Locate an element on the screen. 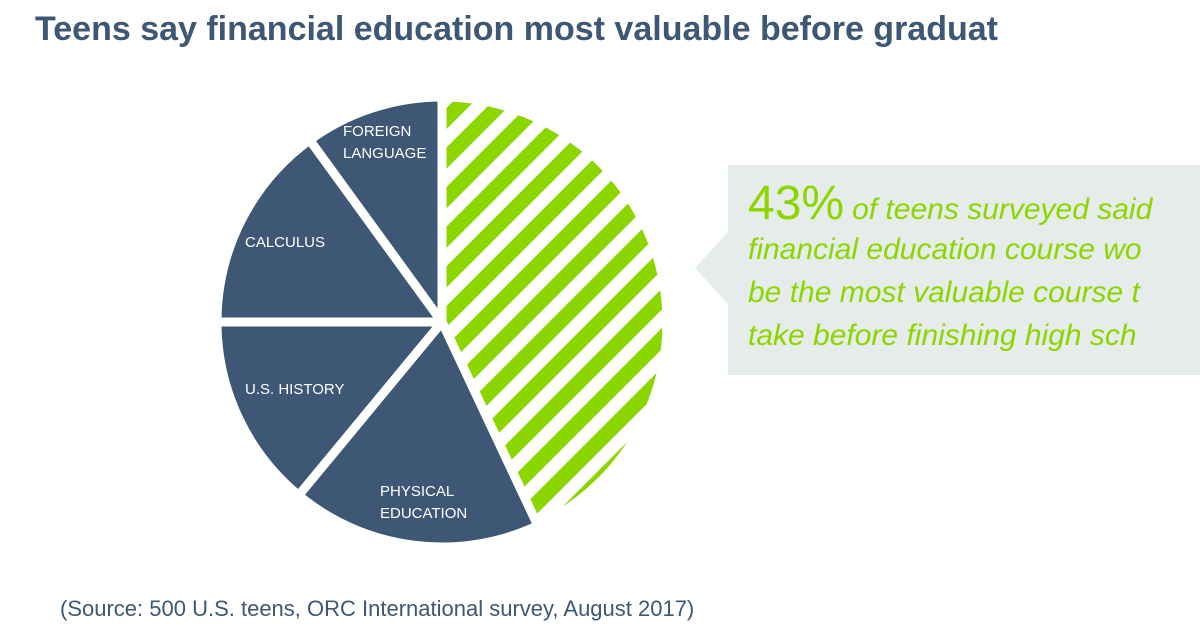 This screenshot has width=1200, height=628. callout-line: take before finishing high sch is located at coordinates (942, 335).